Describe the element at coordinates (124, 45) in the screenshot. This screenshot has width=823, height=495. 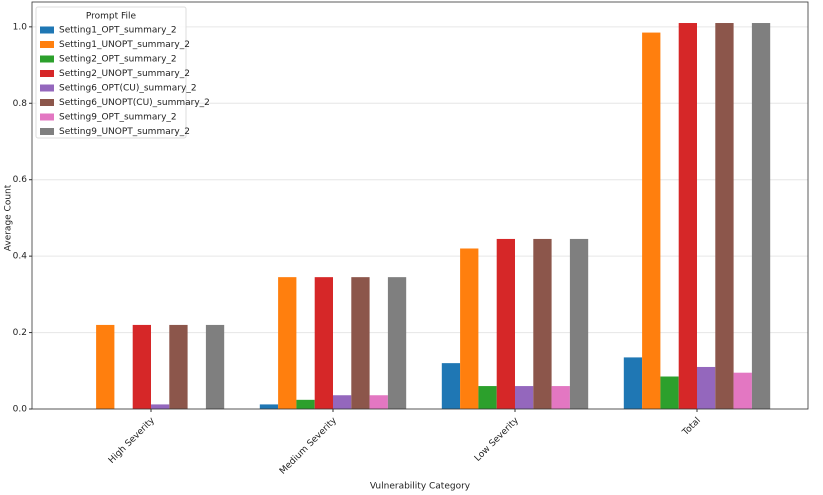
I see `legend-label: Setting1_UNOPT_summary_2` at that location.